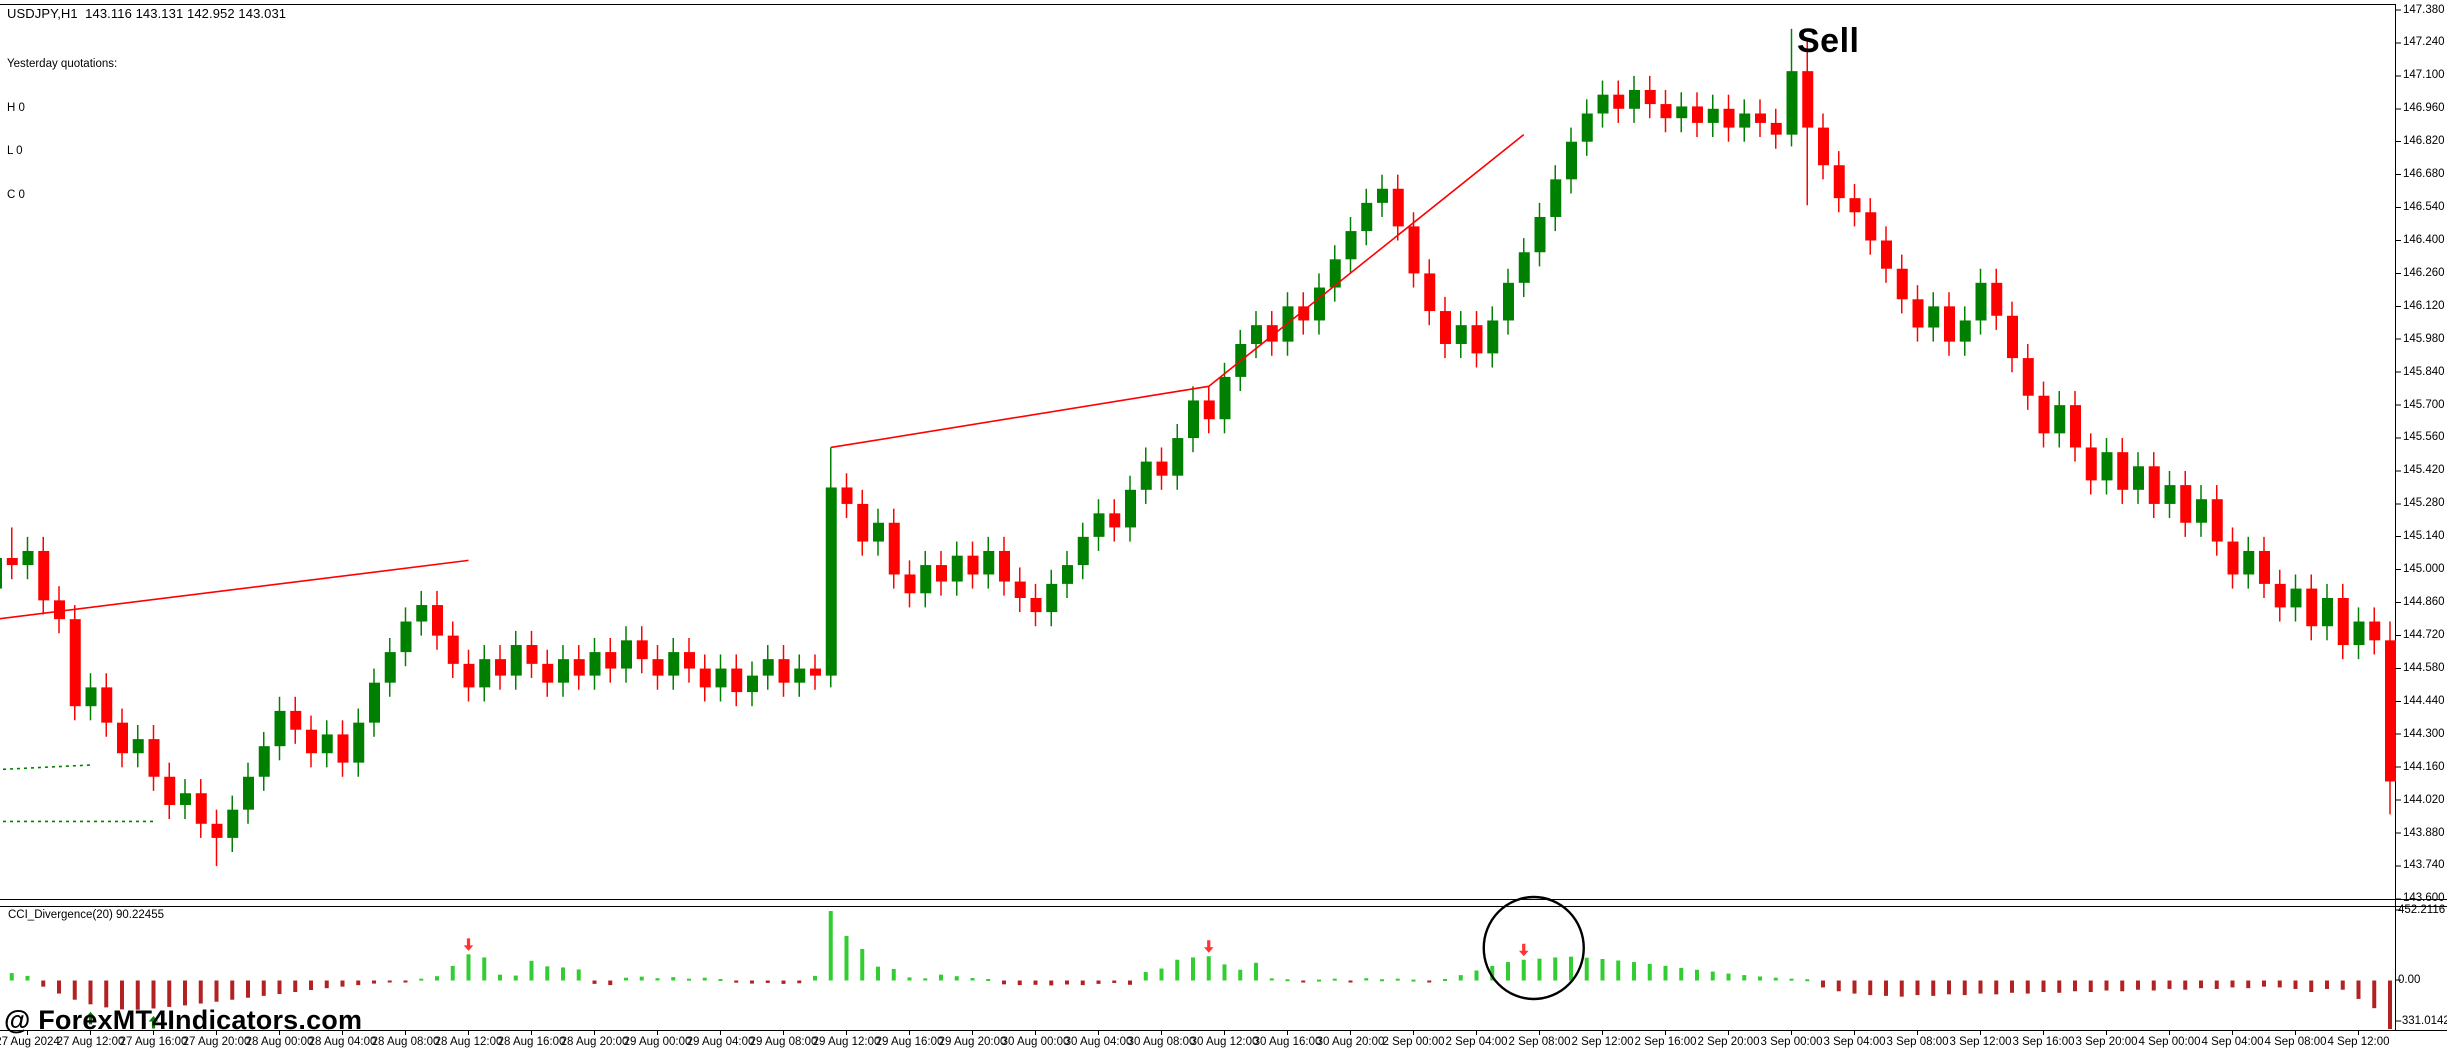  I want to click on price-axis-label: 144.160, so click(2424, 766).